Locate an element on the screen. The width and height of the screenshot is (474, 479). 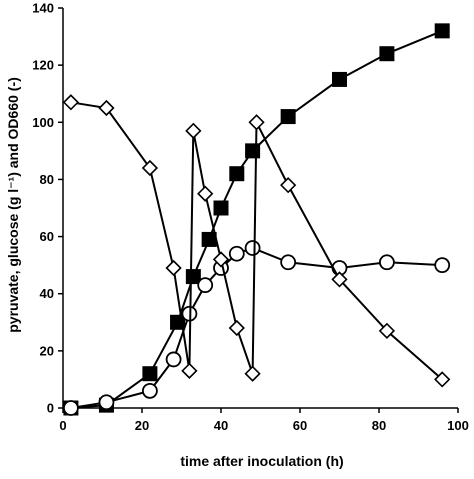
x-tick-label: 80 is located at coordinates (379, 425).